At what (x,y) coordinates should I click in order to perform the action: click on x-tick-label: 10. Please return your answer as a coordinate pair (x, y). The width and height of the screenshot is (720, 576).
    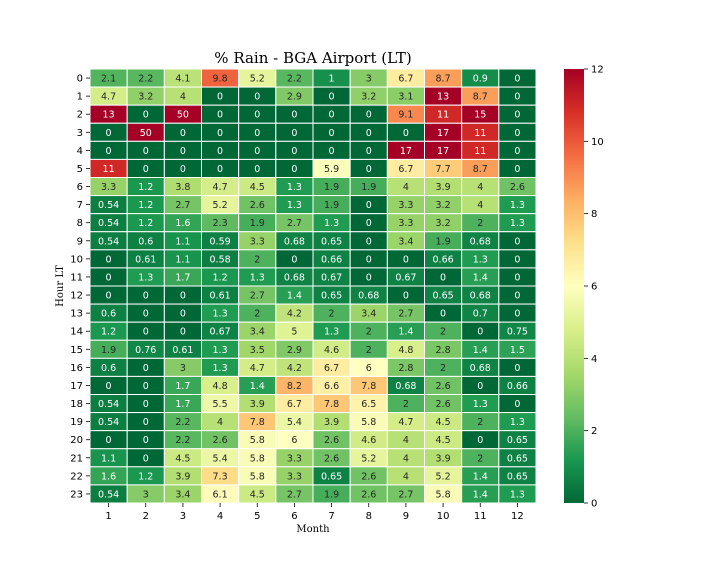
    Looking at the image, I should click on (443, 516).